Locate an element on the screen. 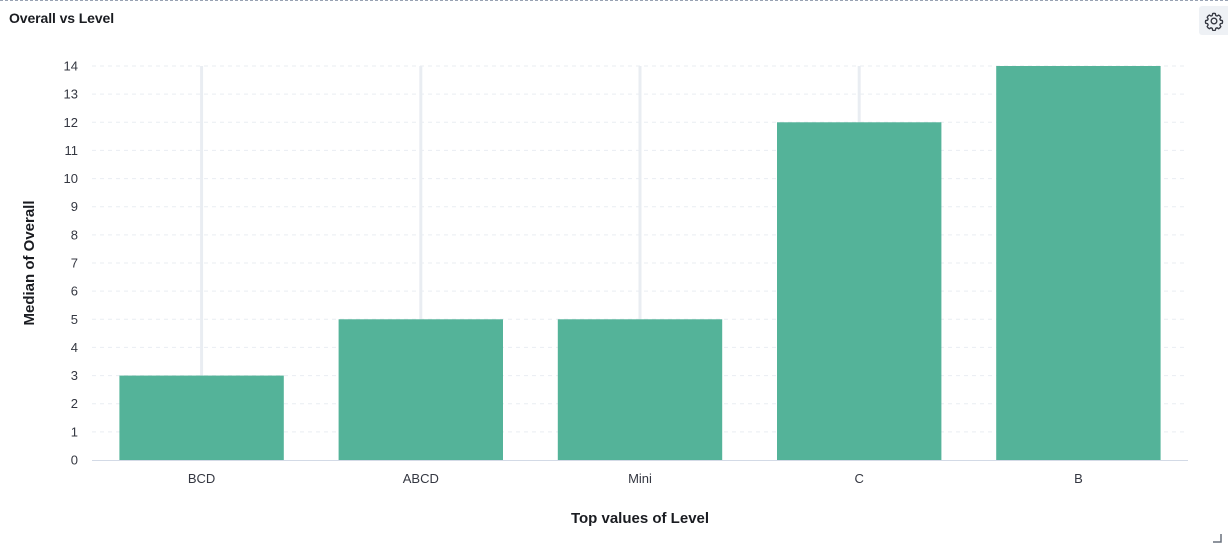 This screenshot has width=1228, height=549. resize-corner-icon is located at coordinates (1217, 538).